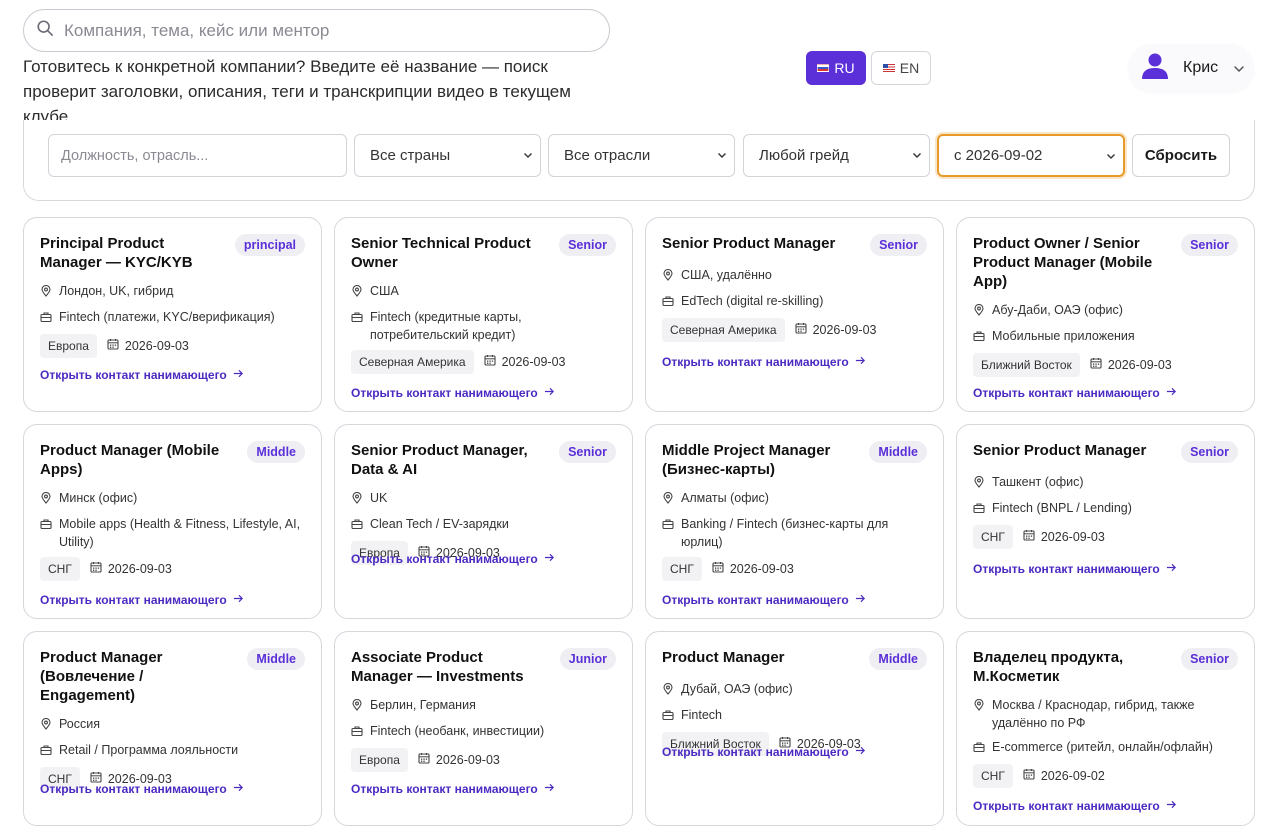  I want to click on job-location: США, удалённо, so click(726, 275).